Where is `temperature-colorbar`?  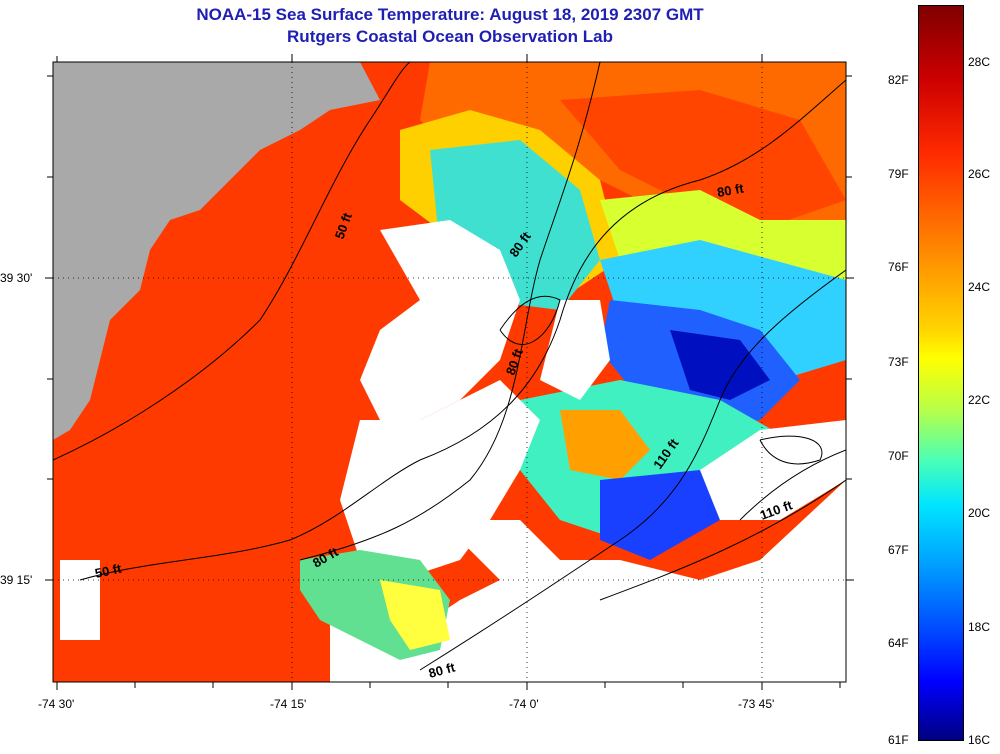
temperature-colorbar is located at coordinates (941, 373).